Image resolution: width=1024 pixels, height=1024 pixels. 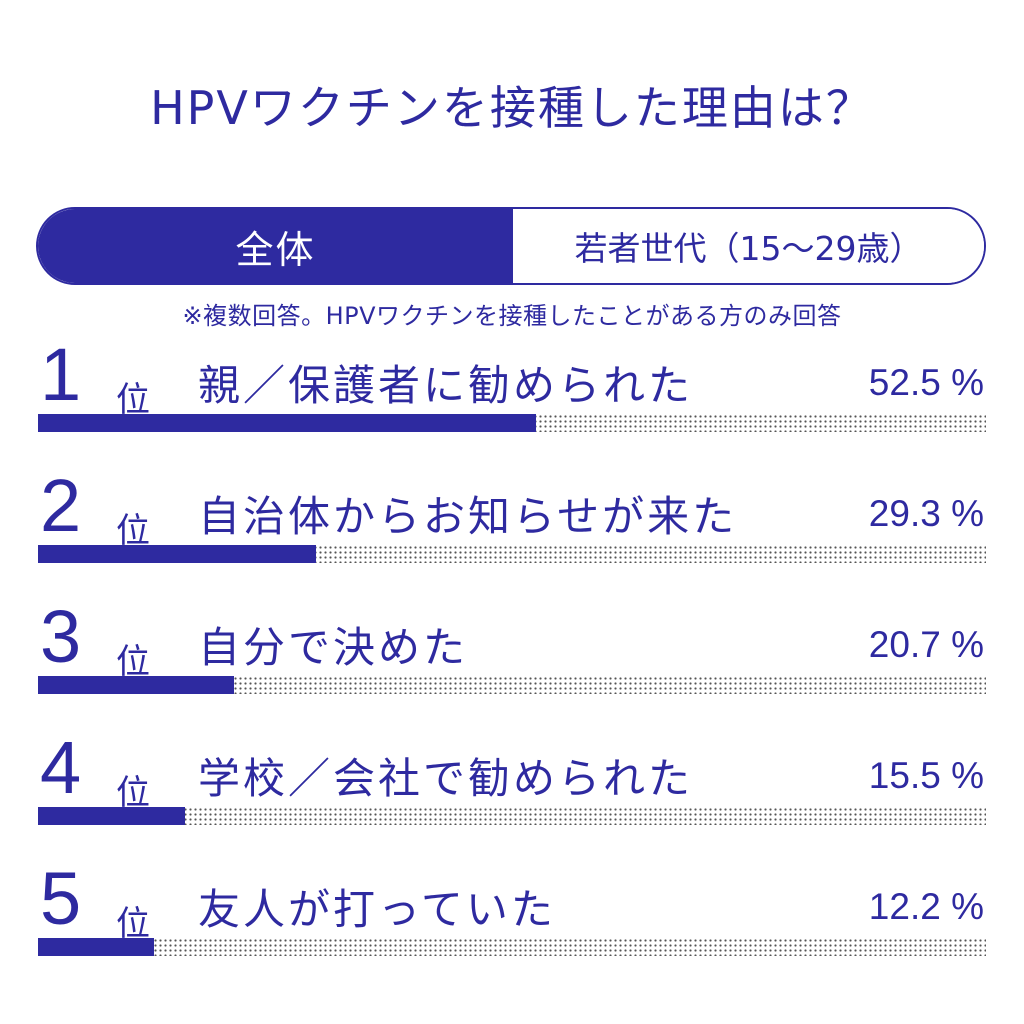 I want to click on chart-title: HPVワクチンを接種した理由は？, so click(x=512, y=108).